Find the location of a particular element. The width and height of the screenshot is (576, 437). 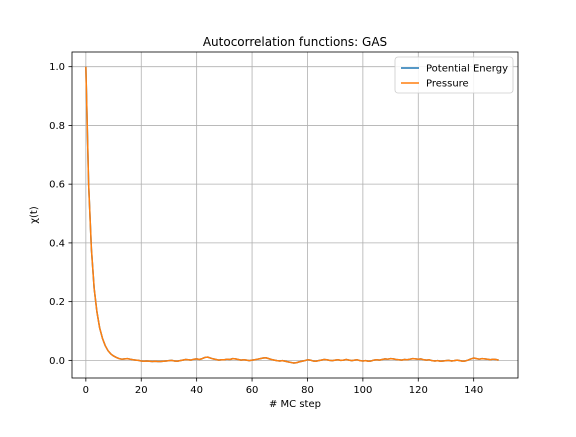

legend-label: Pressure is located at coordinates (447, 84).